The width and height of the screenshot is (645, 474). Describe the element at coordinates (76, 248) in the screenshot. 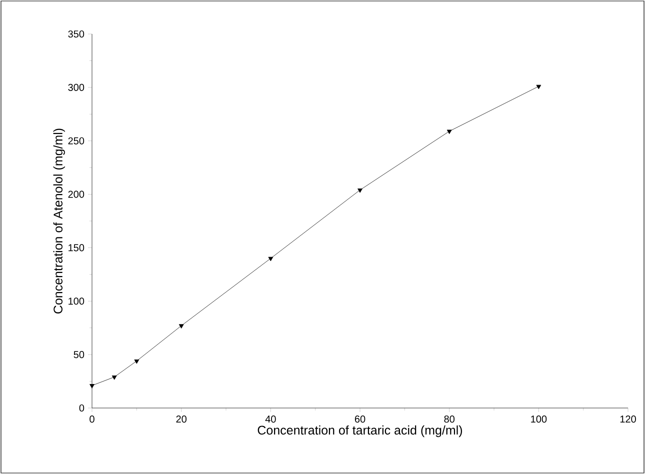

I see `y-tick-label: 150` at that location.